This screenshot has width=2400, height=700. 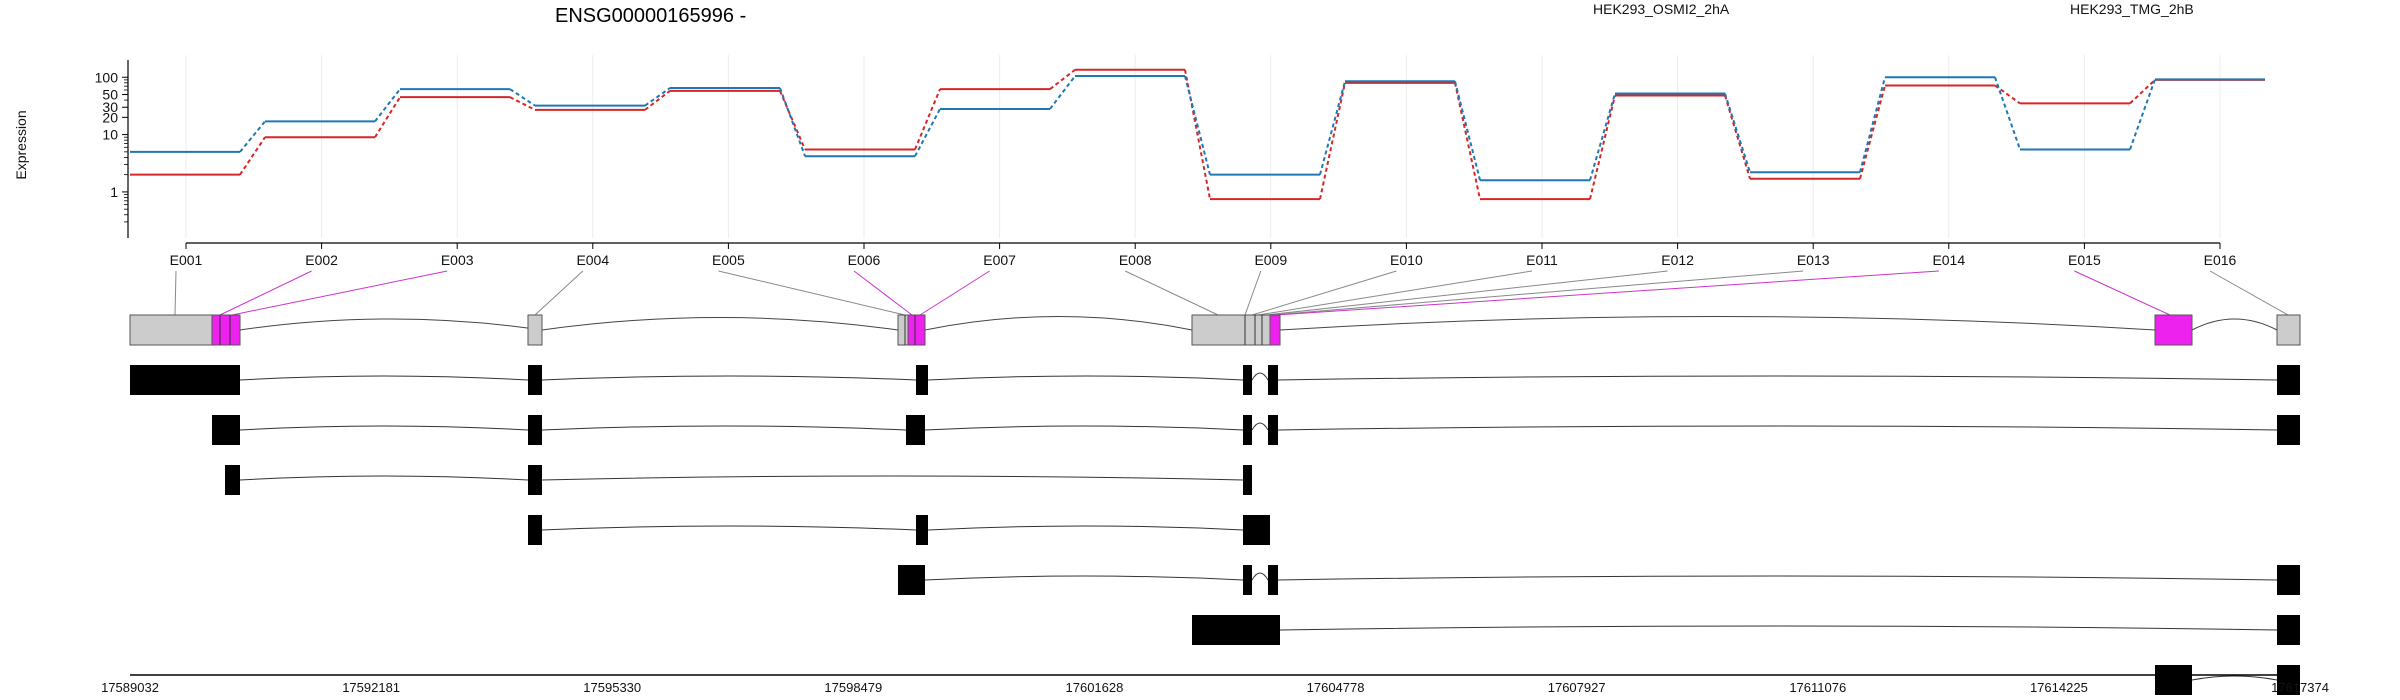 I want to click on gene-model, so click(x=1215, y=330).